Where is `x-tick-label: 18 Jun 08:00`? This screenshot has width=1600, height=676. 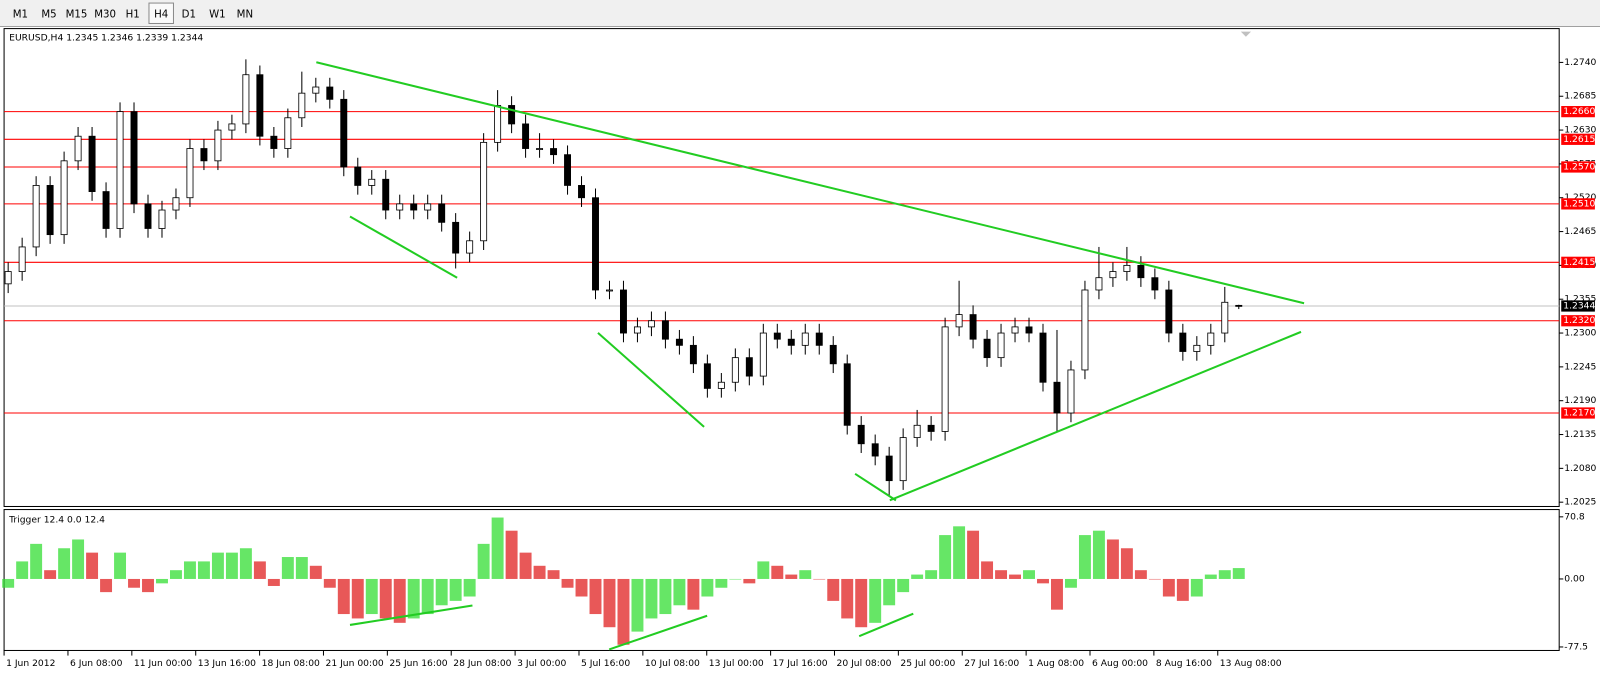 x-tick-label: 18 Jun 08:00 is located at coordinates (291, 663).